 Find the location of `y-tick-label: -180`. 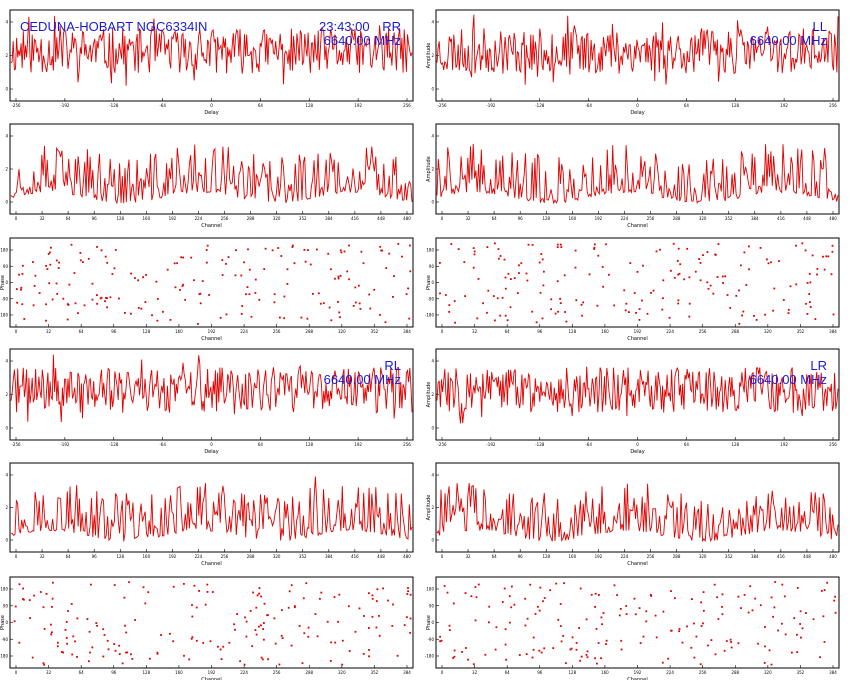

y-tick-label: -180 is located at coordinates (4, 656).